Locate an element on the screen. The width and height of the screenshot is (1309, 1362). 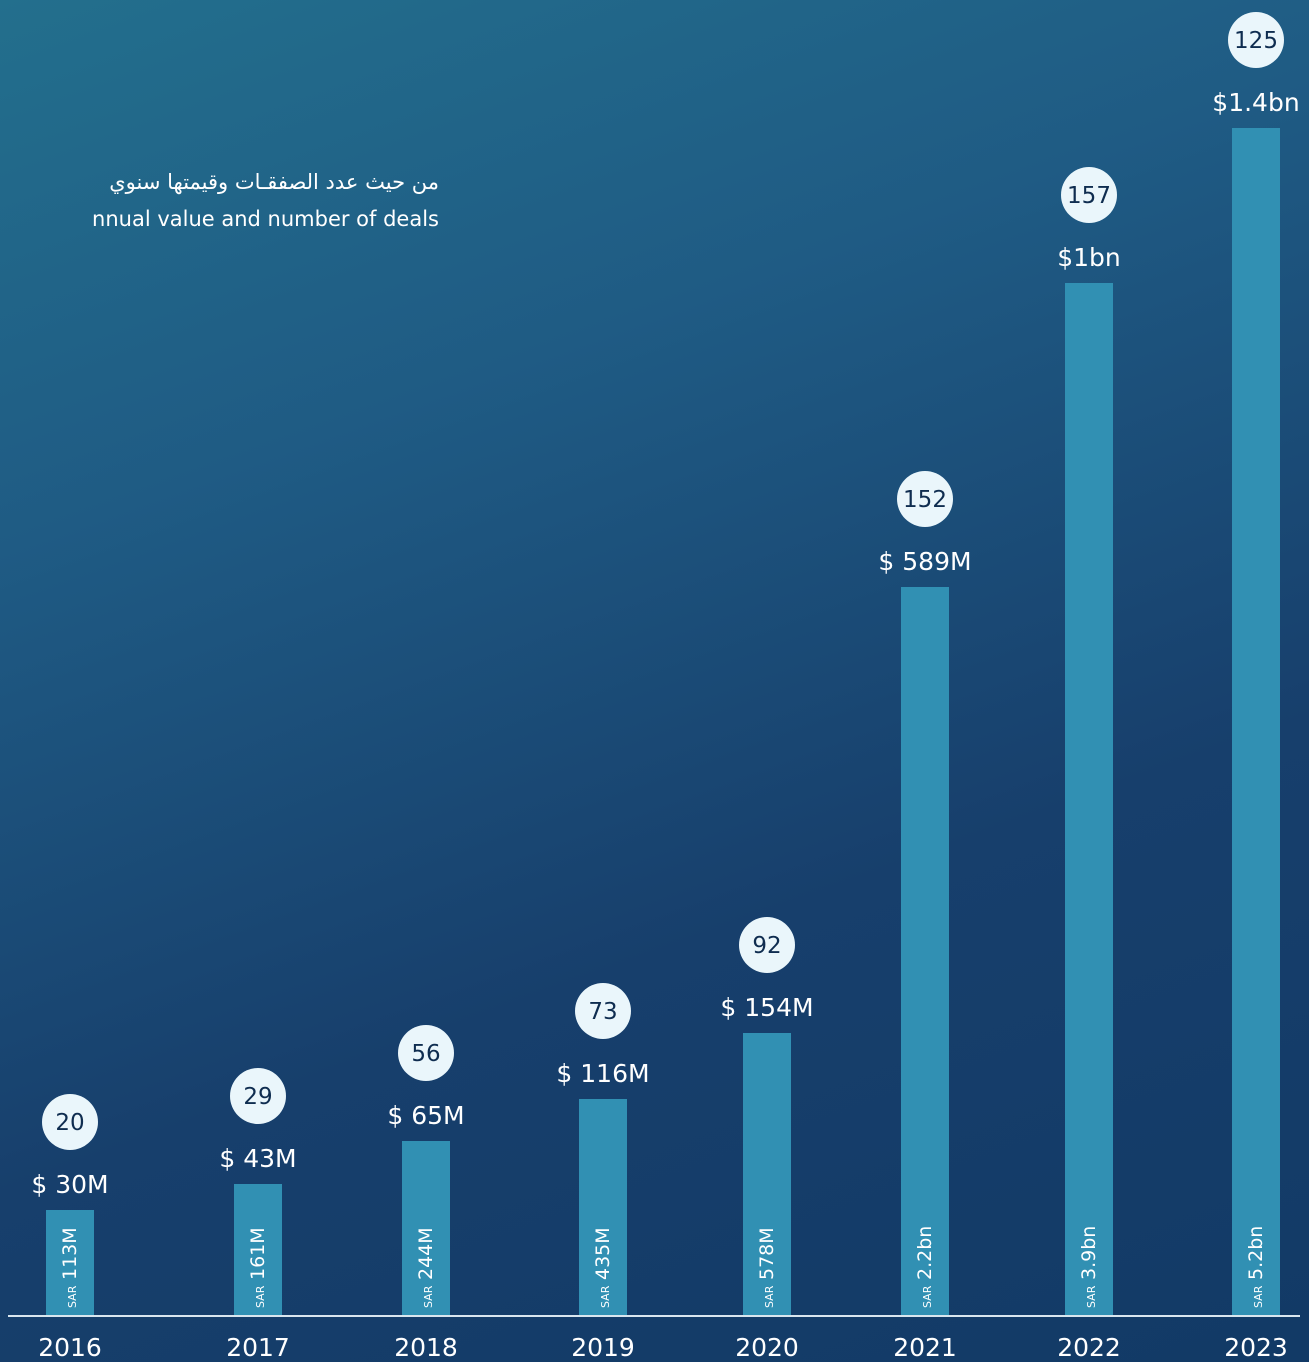
x-tick-label: 2020 is located at coordinates (767, 1347).